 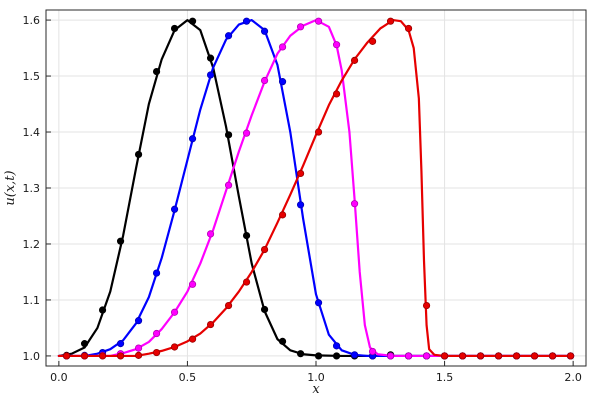 I want to click on x-tick-label: 2.0, so click(x=573, y=377).